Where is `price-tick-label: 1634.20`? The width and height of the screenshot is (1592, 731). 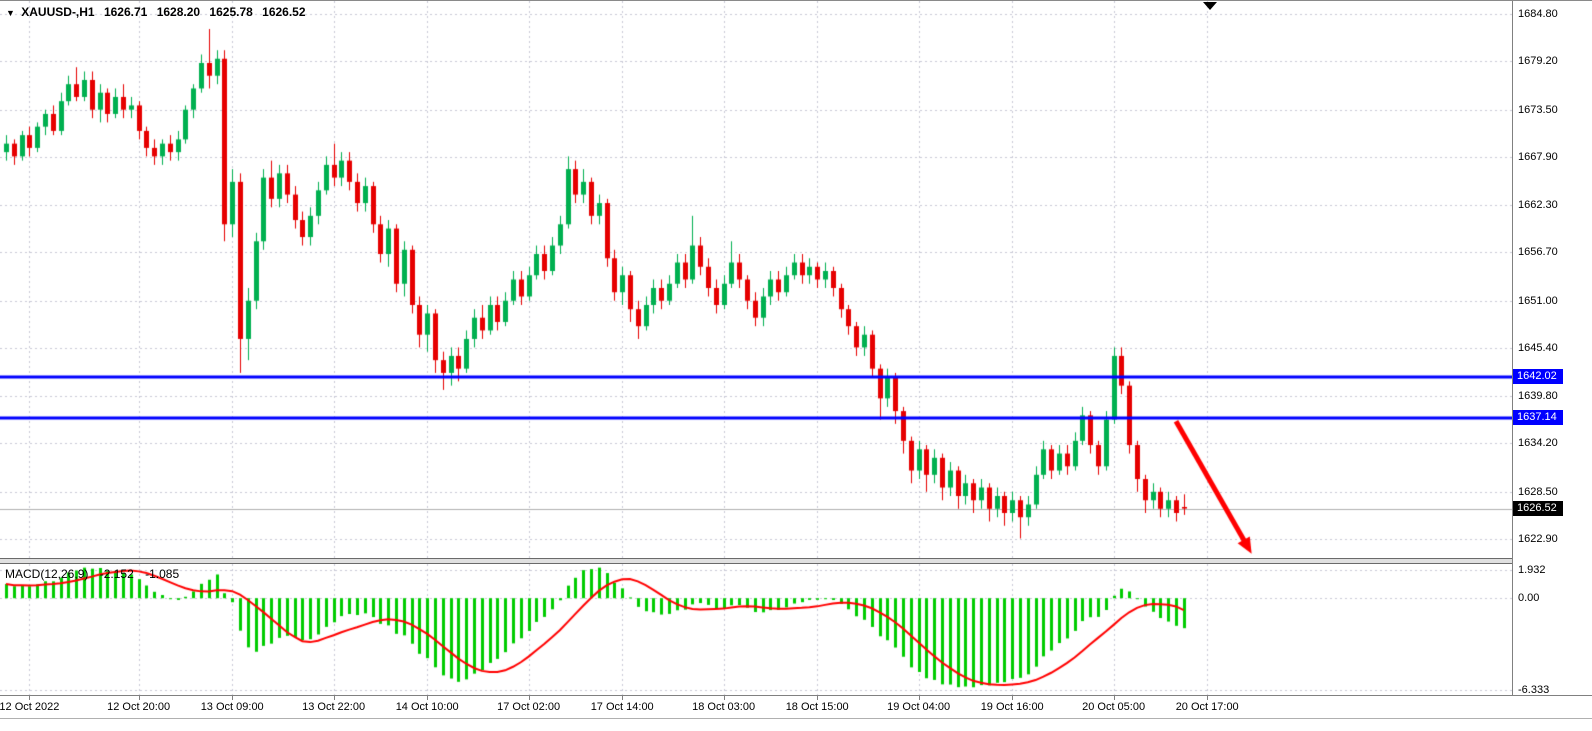
price-tick-label: 1634.20 is located at coordinates (1538, 443).